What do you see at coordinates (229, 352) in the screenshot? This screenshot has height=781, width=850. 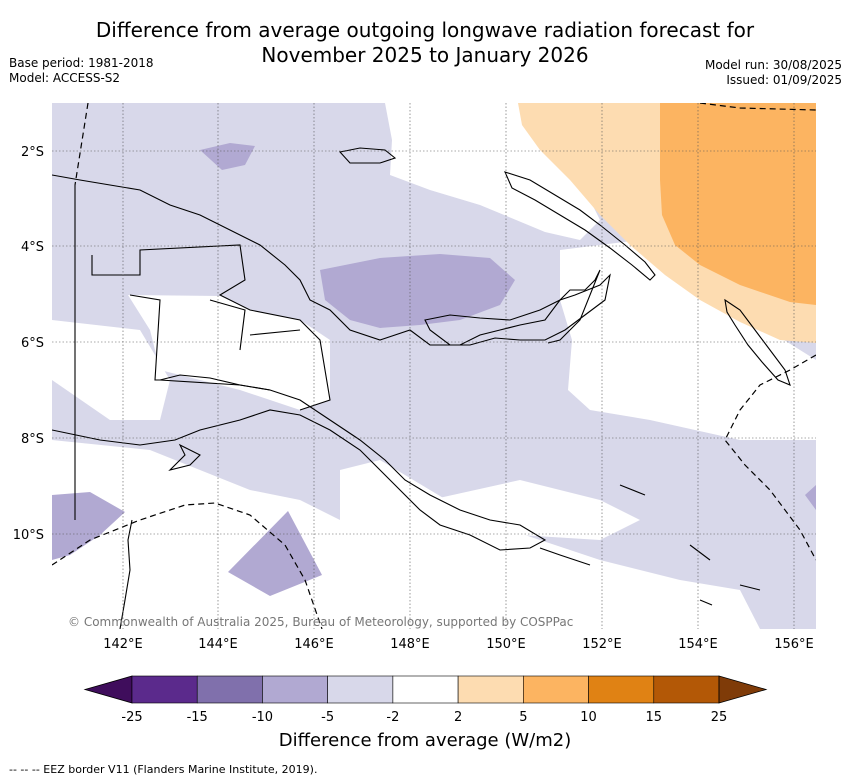 I see `white-region-mainland` at bounding box center [229, 352].